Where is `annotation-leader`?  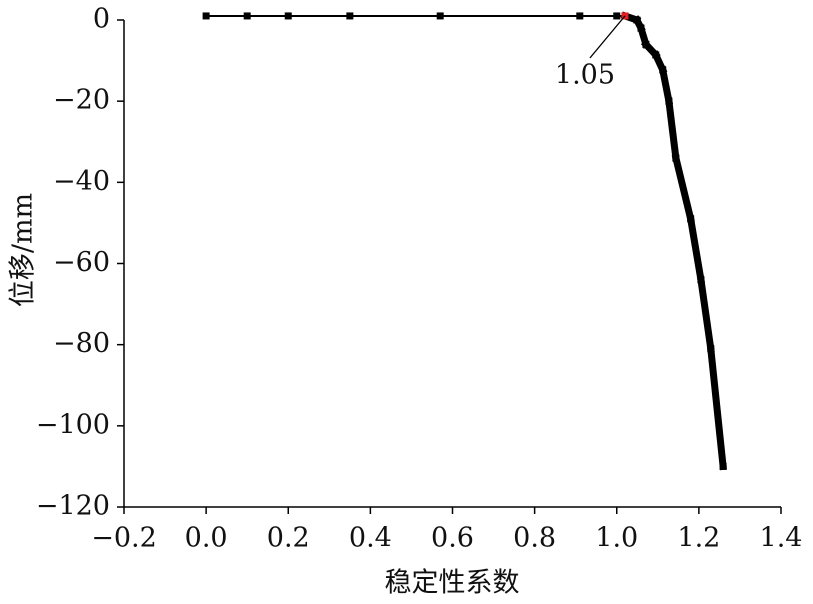 annotation-leader is located at coordinates (607, 37).